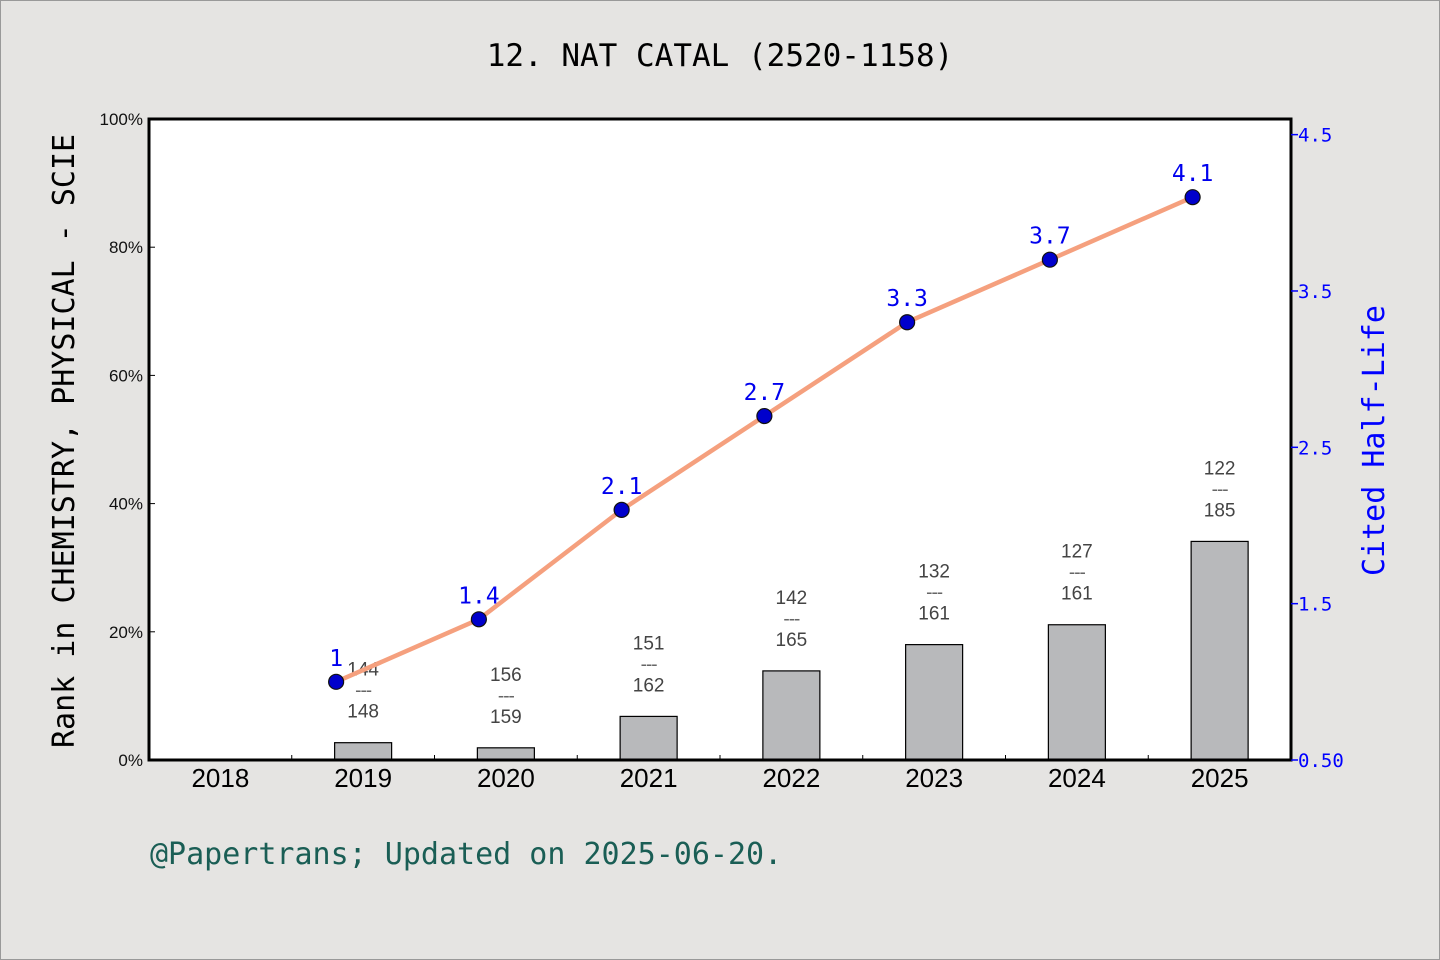 The image size is (1440, 960). I want to click on half-life-point-2025, so click(1192, 197).